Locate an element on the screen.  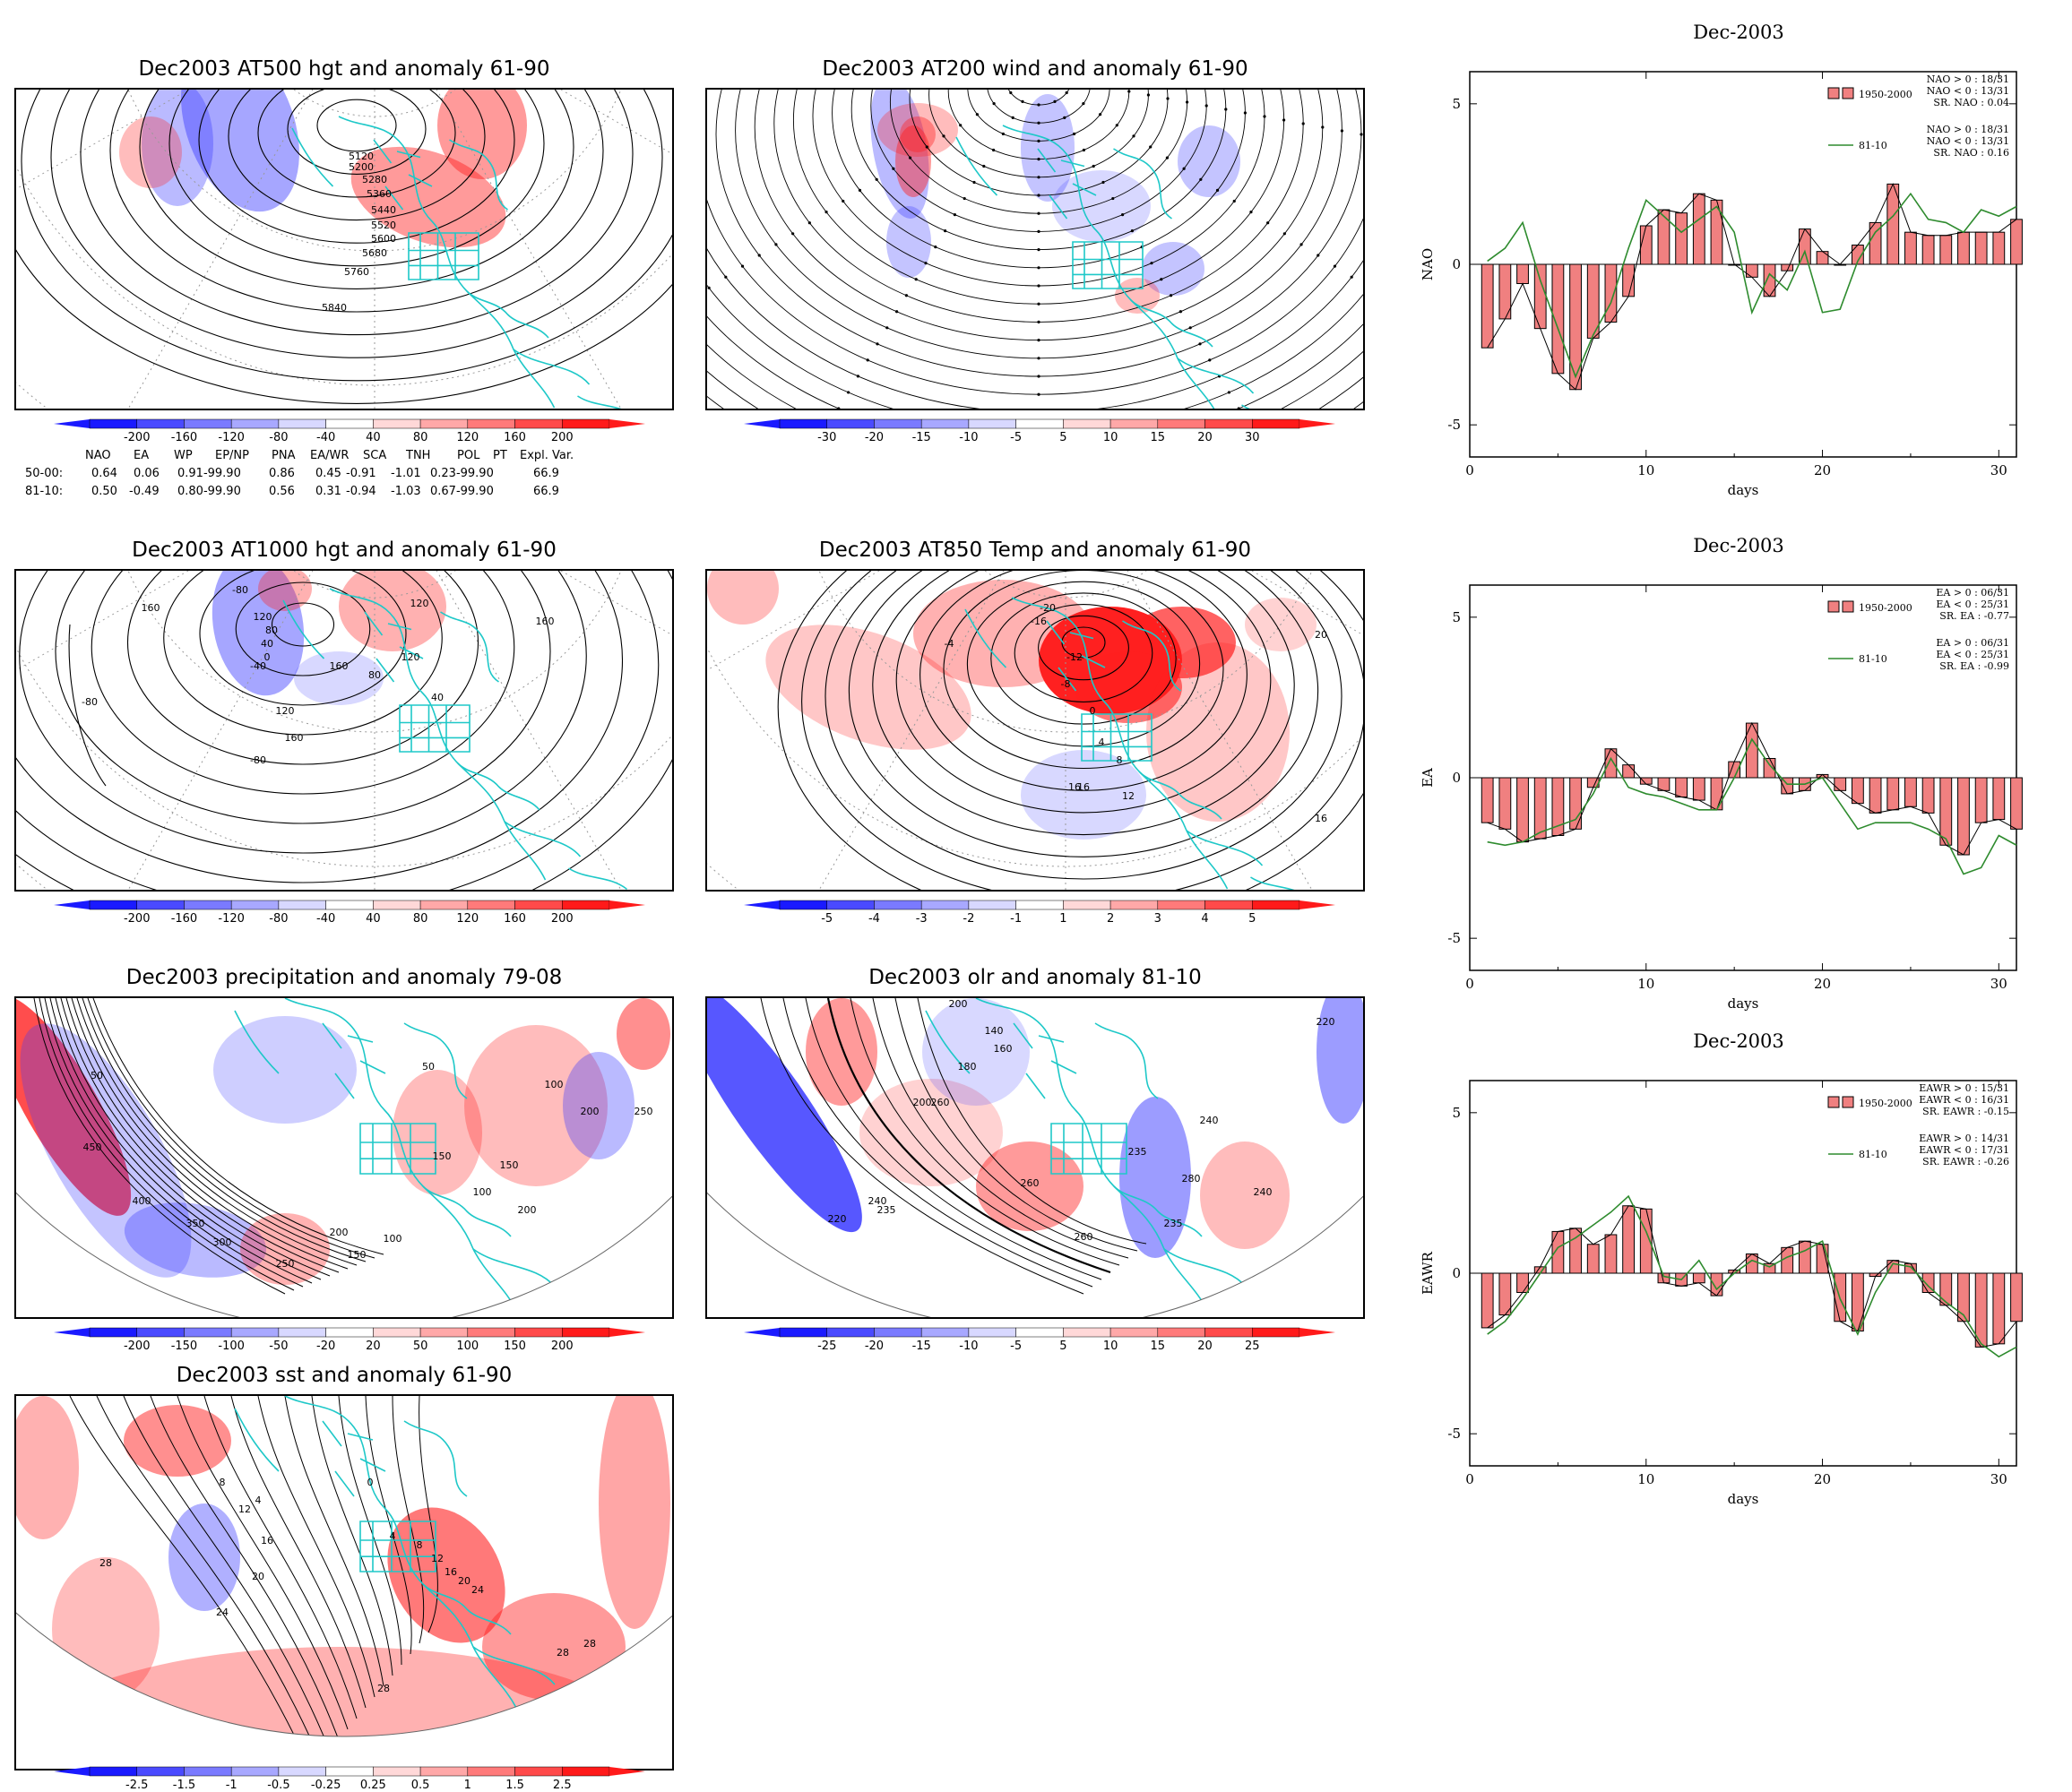
contour-label: 160 is located at coordinates (1003, 1049).